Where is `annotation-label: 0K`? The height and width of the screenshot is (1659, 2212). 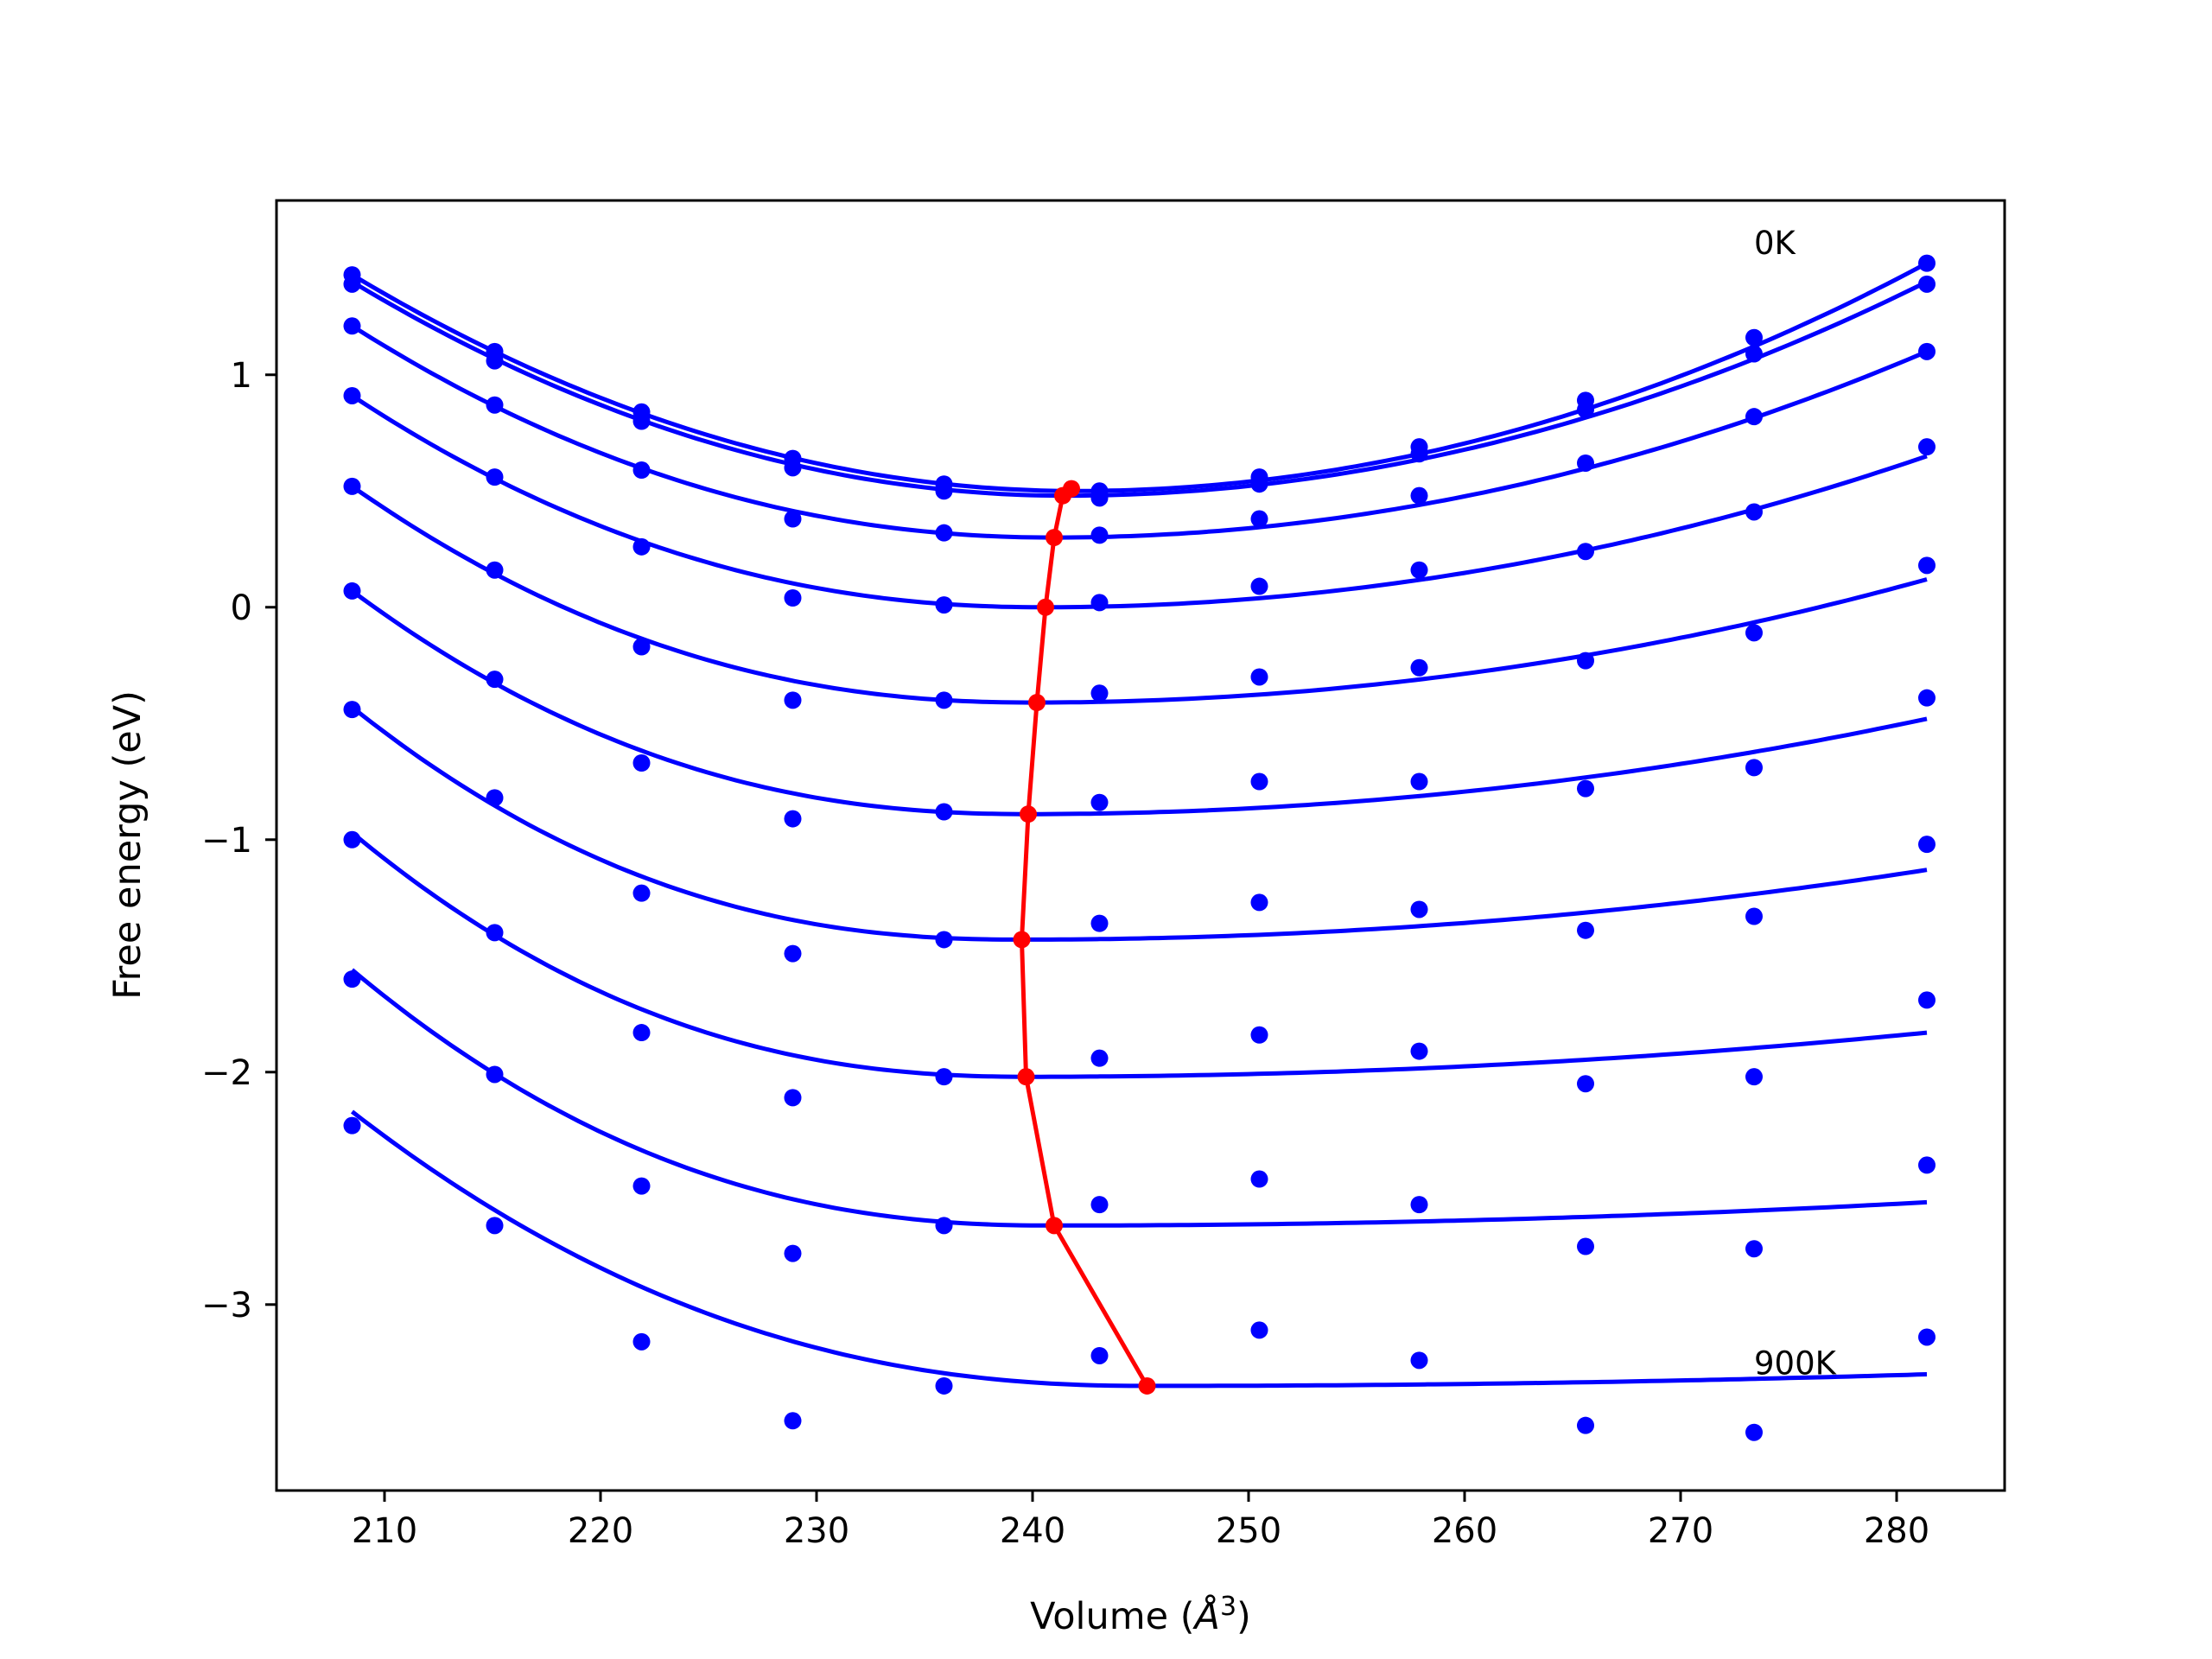
annotation-label: 0K is located at coordinates (1775, 243).